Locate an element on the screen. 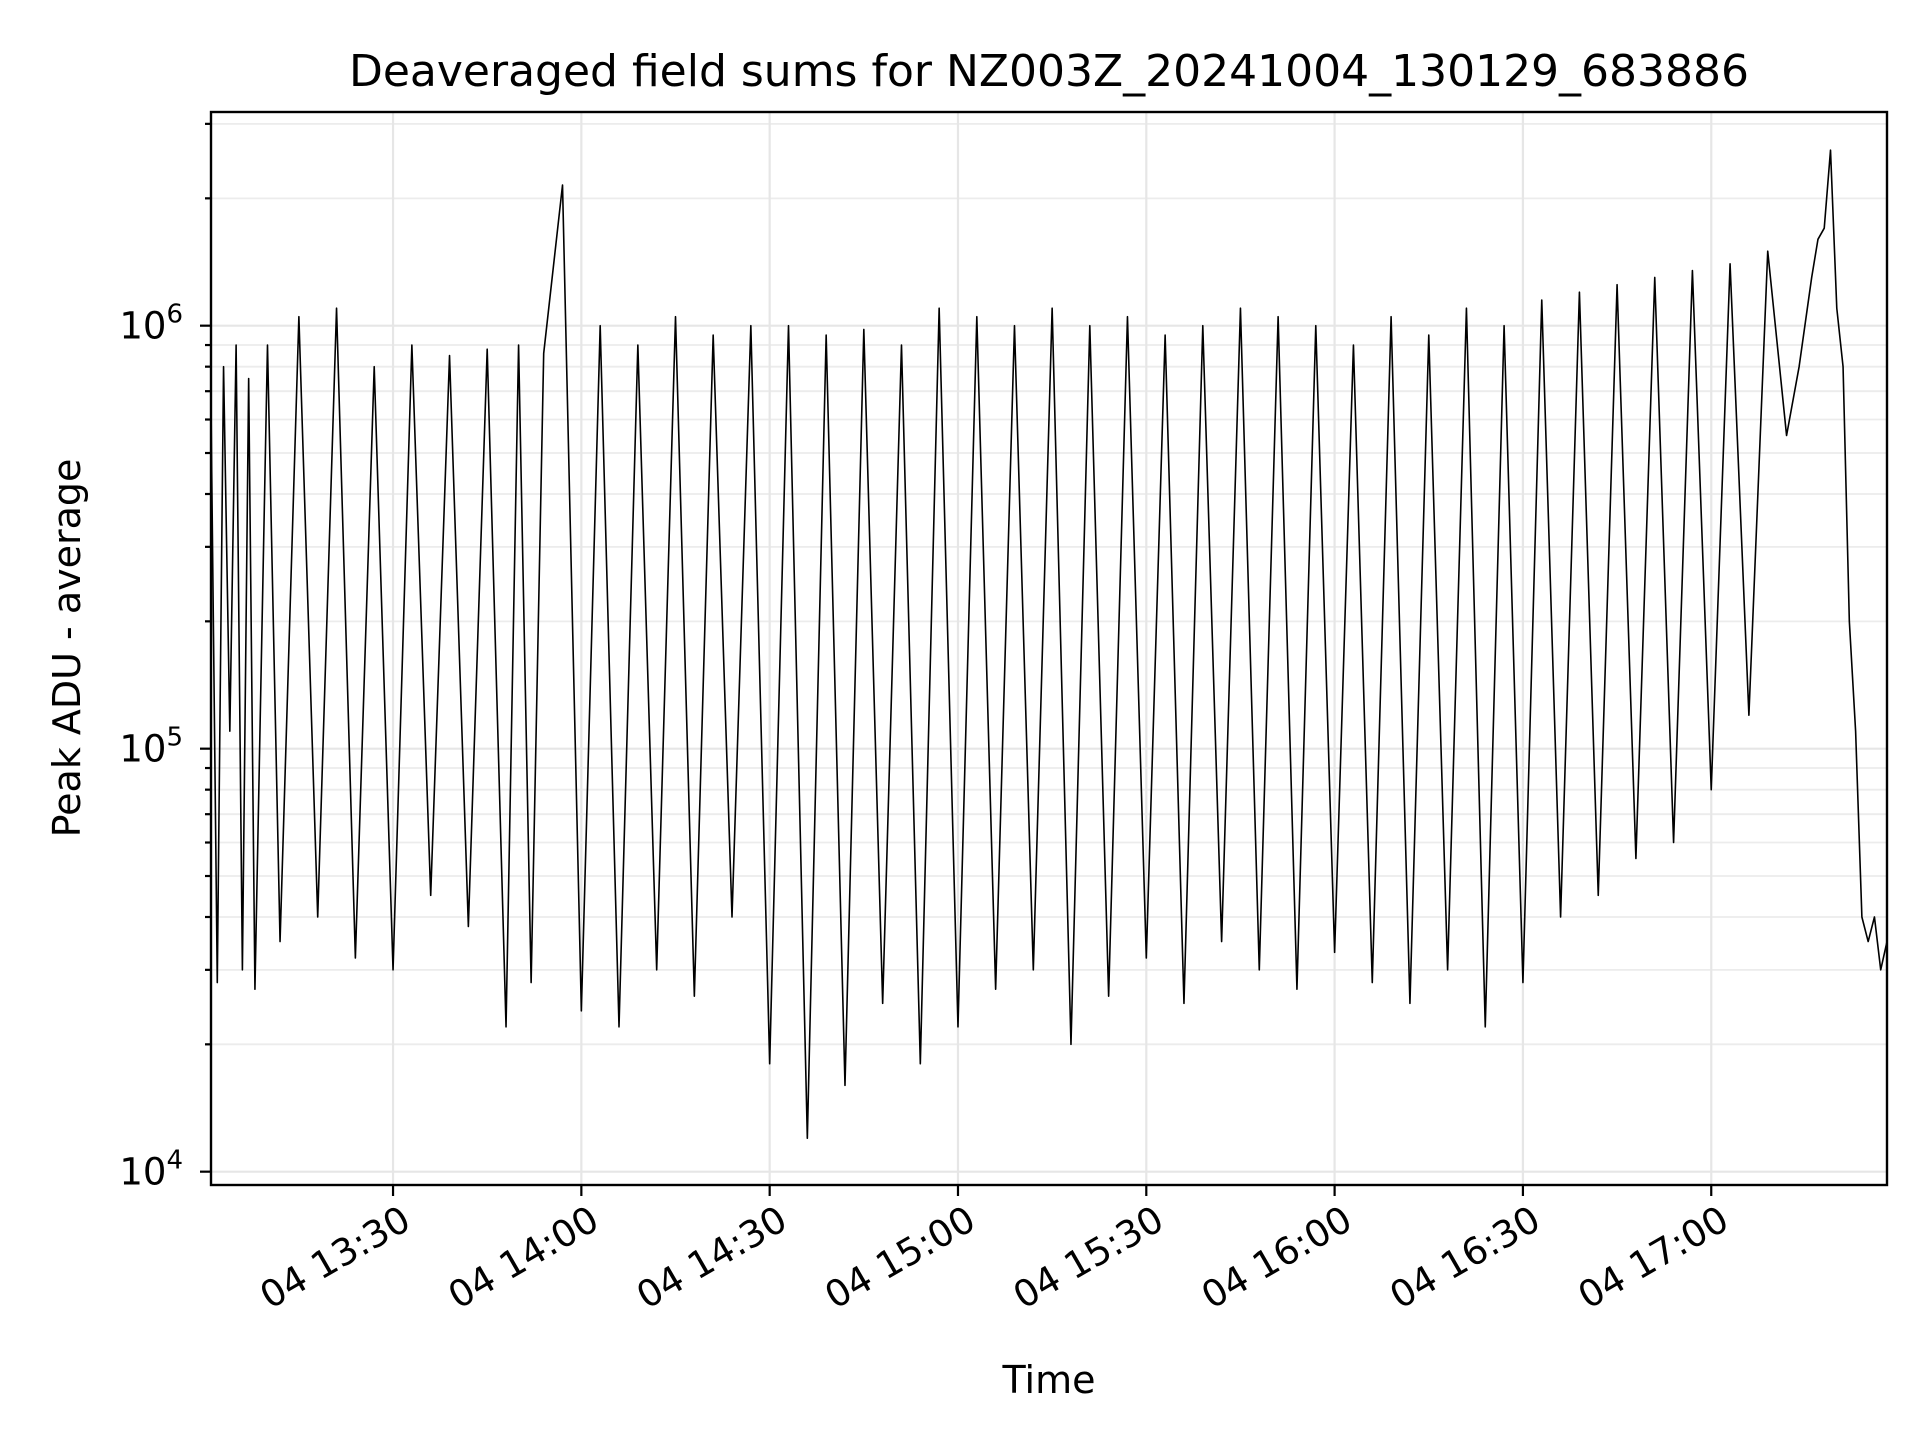 The width and height of the screenshot is (1920, 1440). y-axis-label: Peak ADU - average is located at coordinates (67, 648).